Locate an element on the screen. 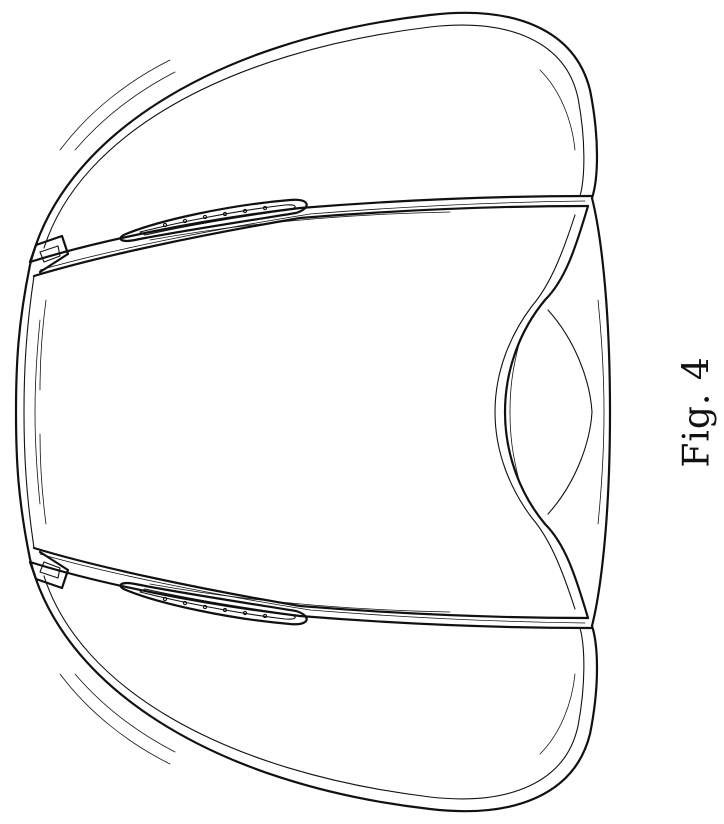 The width and height of the screenshot is (724, 824). figure-label: Fig. 4 is located at coordinates (697, 411).